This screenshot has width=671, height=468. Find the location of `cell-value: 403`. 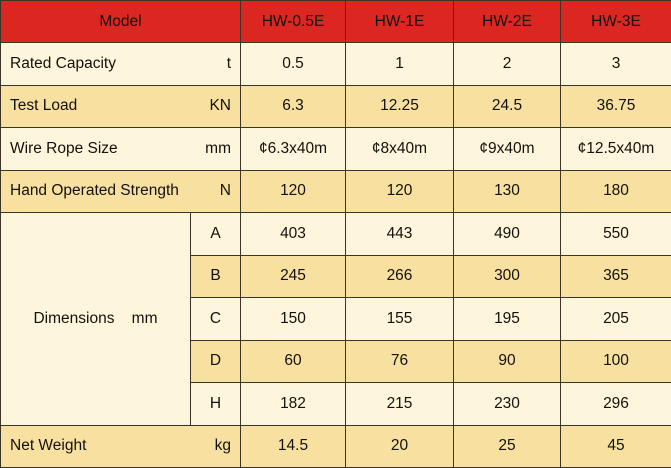

cell-value: 403 is located at coordinates (293, 234).